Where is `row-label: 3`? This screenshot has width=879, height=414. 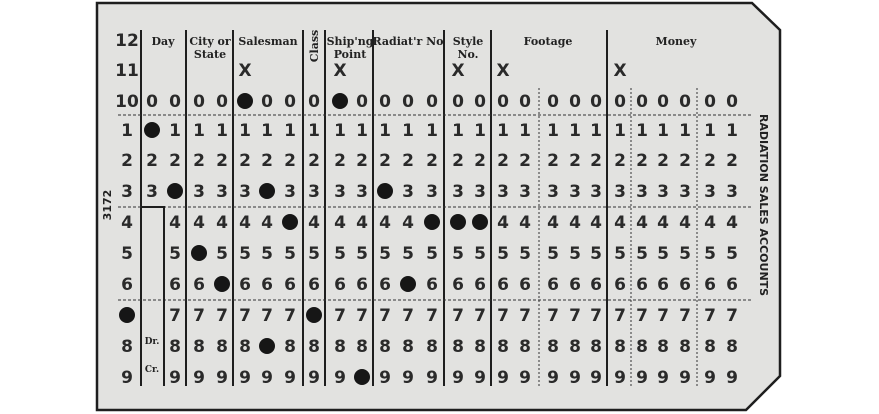 row-label: 3 is located at coordinates (127, 192).